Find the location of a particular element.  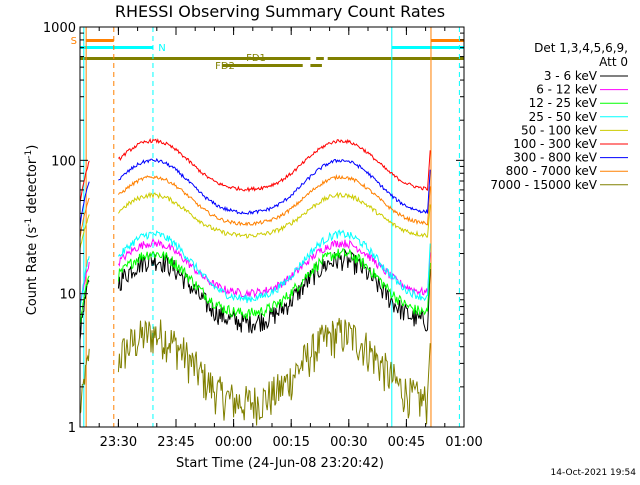

y-tick-label: 100 is located at coordinates (63, 161).